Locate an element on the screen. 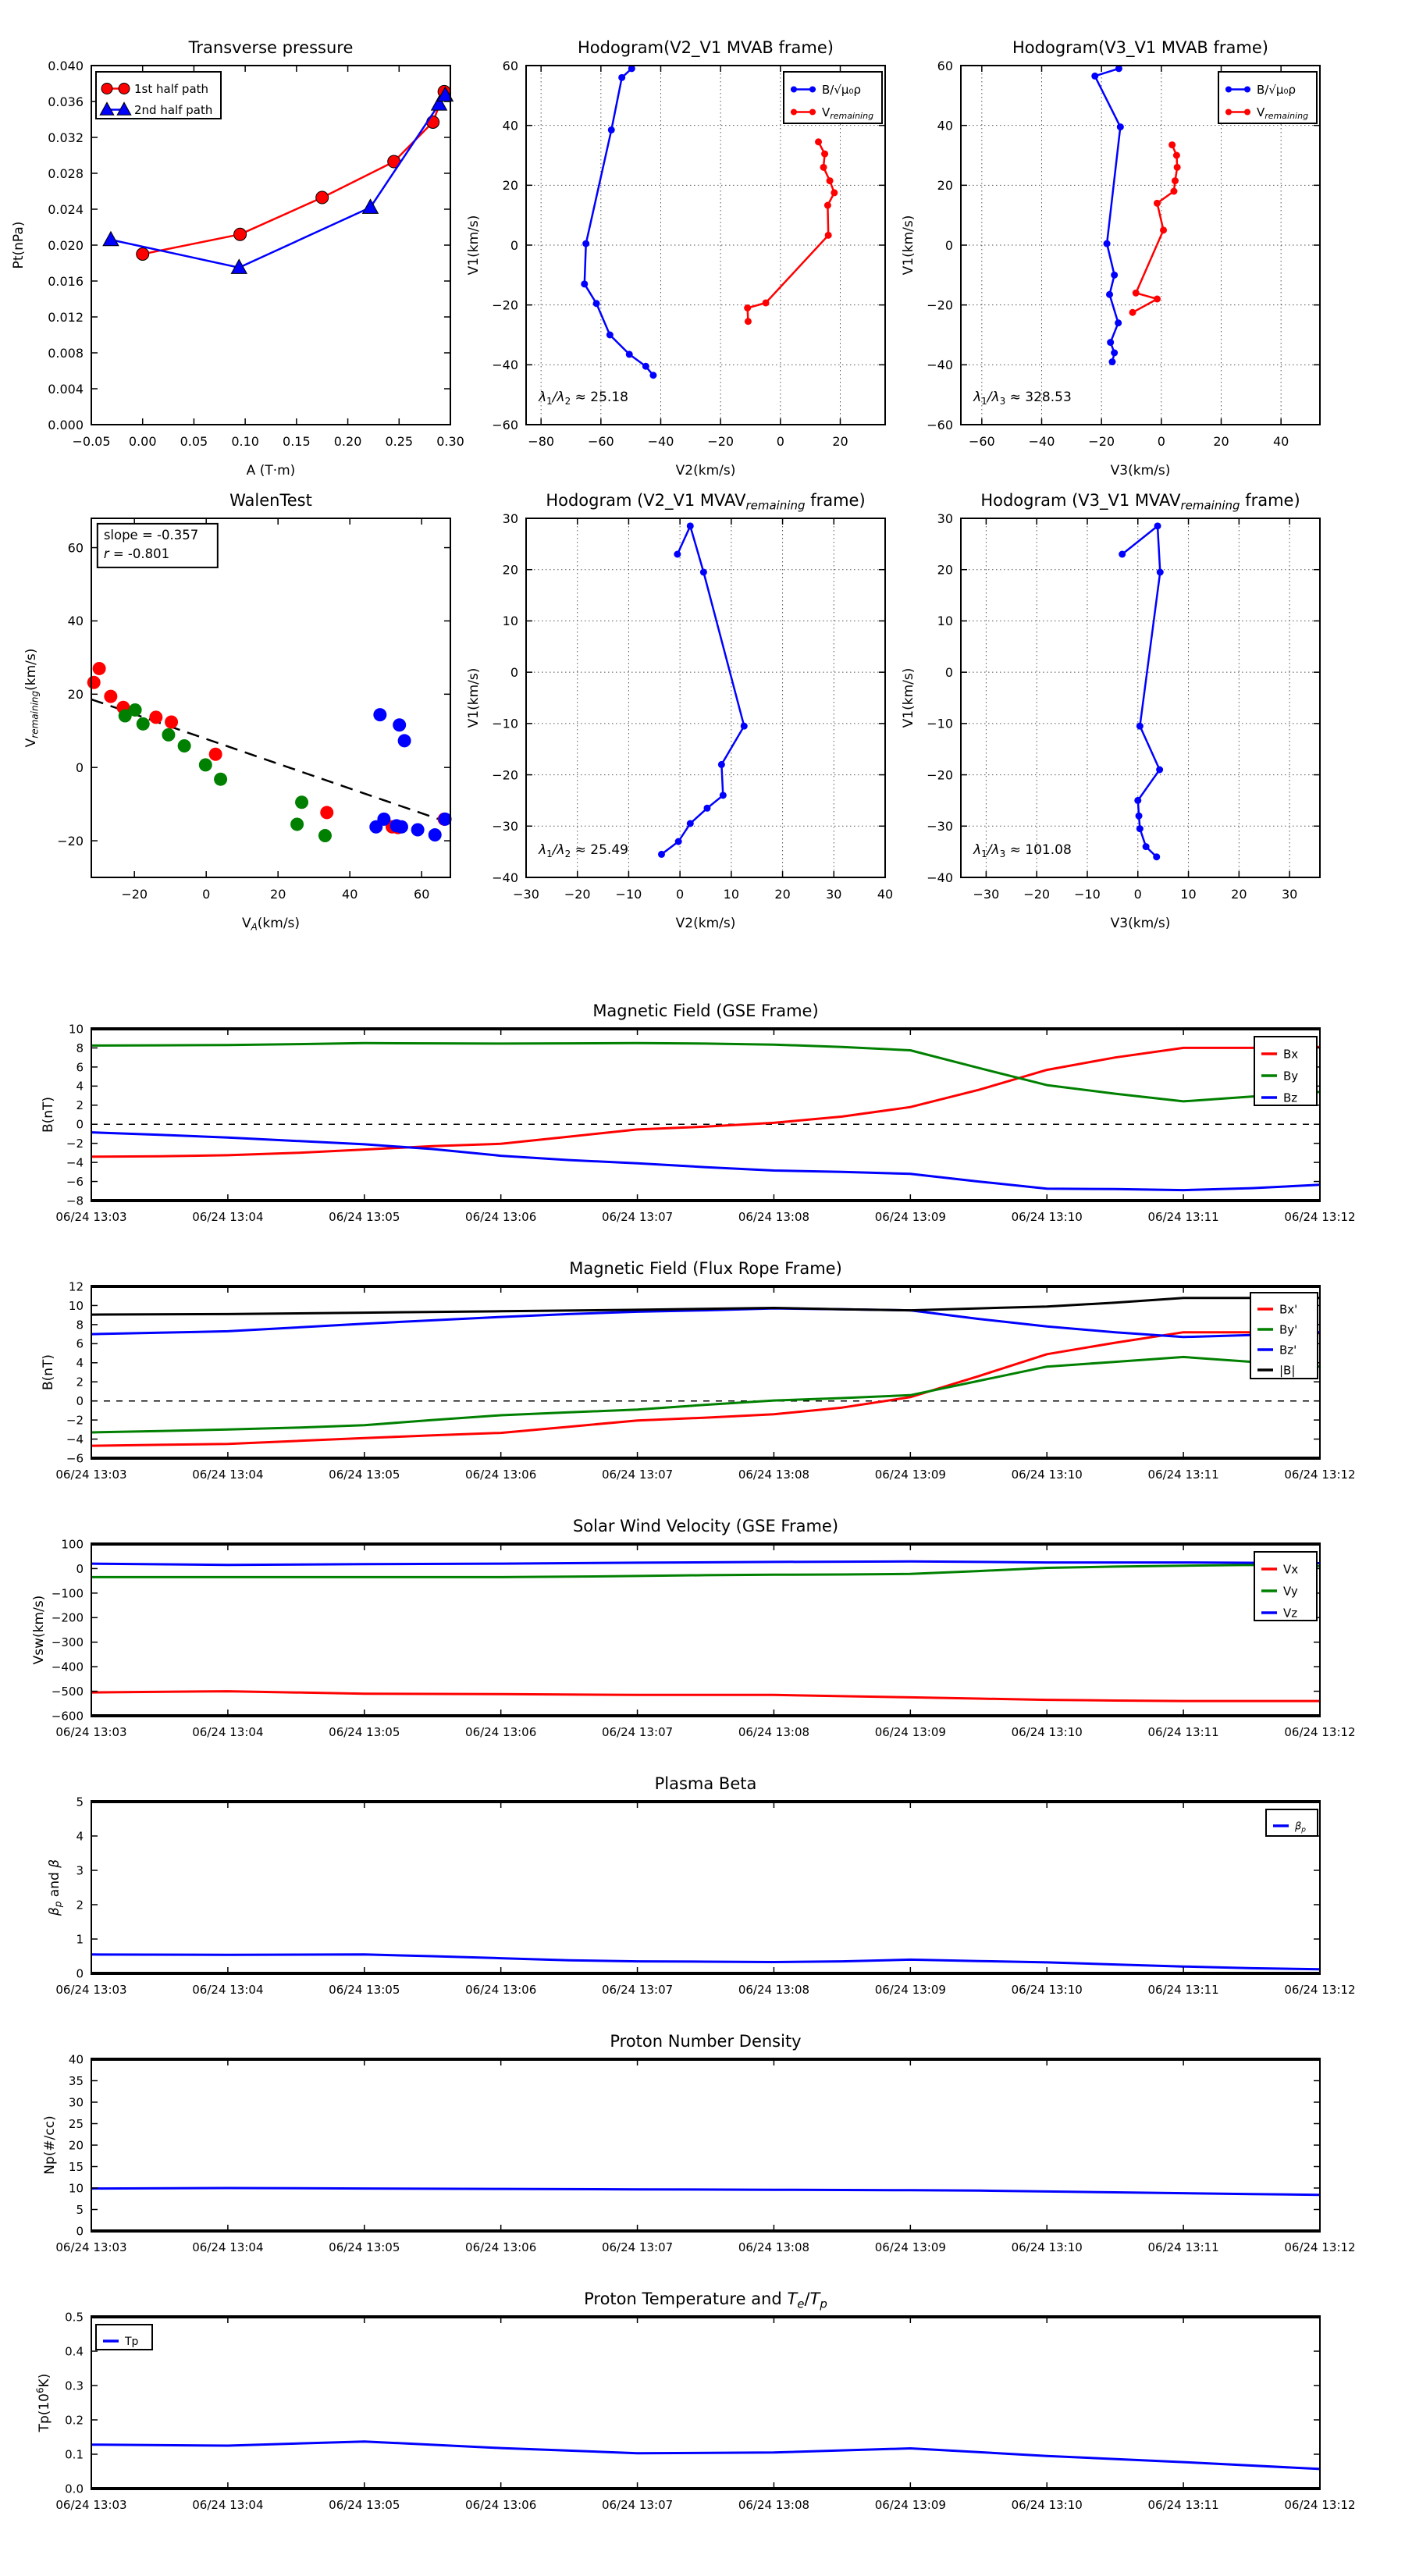 Image resolution: width=1405 pixels, height=2576 pixels. y-tick-label: −20 is located at coordinates (71, 841).